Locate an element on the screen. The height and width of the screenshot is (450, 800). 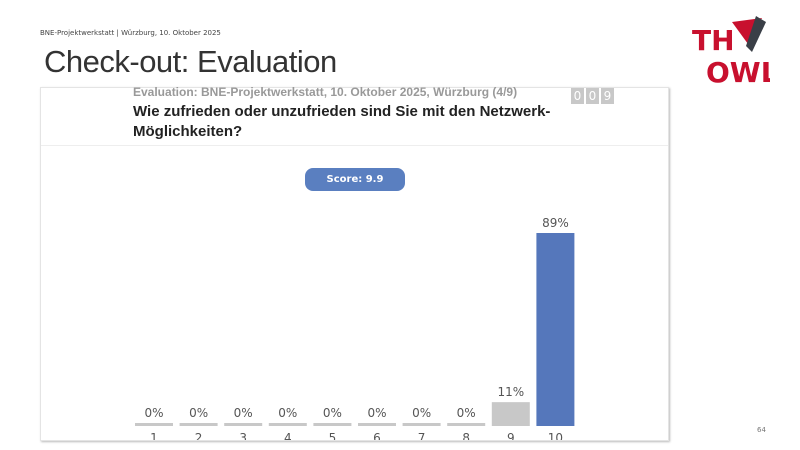
th-owl-logo: TH OWL is located at coordinates (731, 51).